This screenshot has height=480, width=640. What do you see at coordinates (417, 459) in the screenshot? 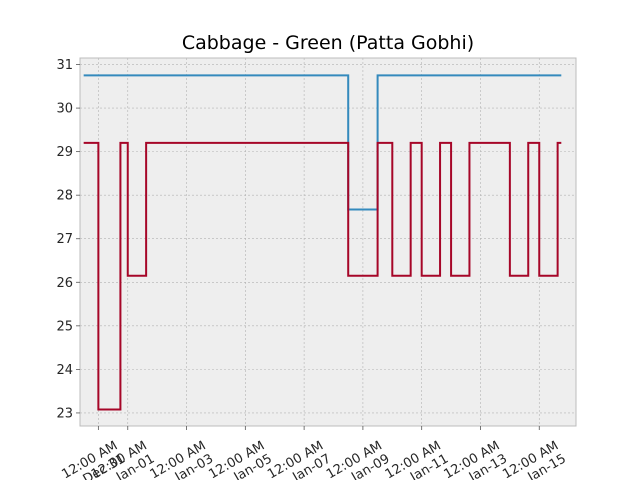
I see `x-tick-label: 12:00 AMJan-11` at bounding box center [417, 459].